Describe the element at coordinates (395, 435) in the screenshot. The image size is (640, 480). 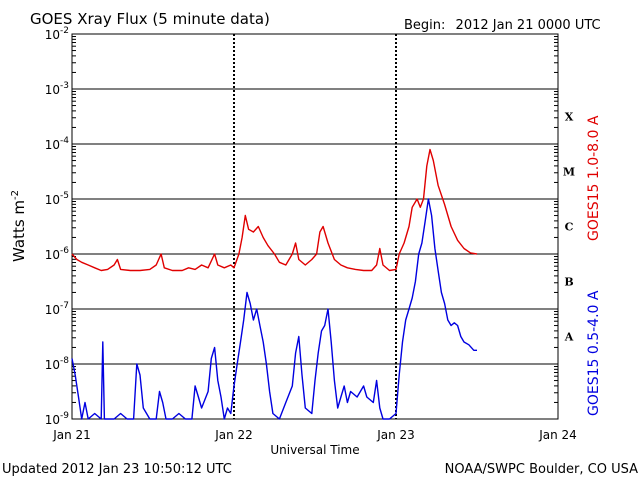
I see `x-tick-label: Jan 23` at that location.